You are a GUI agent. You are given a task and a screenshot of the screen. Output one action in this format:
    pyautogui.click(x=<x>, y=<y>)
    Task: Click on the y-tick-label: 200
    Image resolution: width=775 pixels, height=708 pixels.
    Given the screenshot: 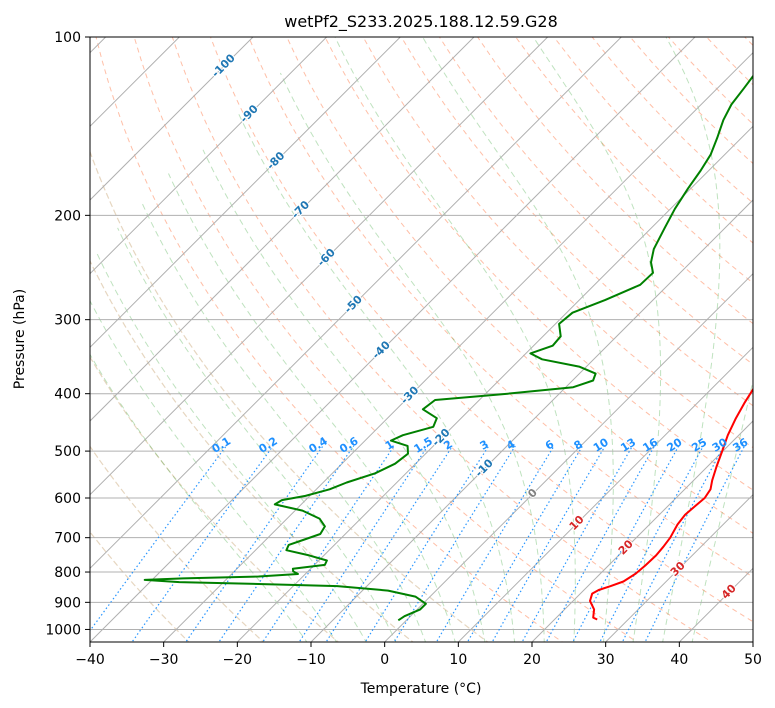 What is the action you would take?
    pyautogui.click(x=67, y=216)
    